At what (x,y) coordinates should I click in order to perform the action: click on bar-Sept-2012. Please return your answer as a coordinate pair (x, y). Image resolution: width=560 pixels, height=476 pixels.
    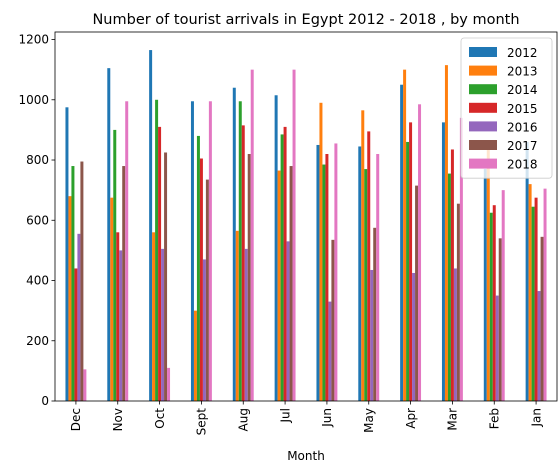
    Looking at the image, I should click on (192, 251).